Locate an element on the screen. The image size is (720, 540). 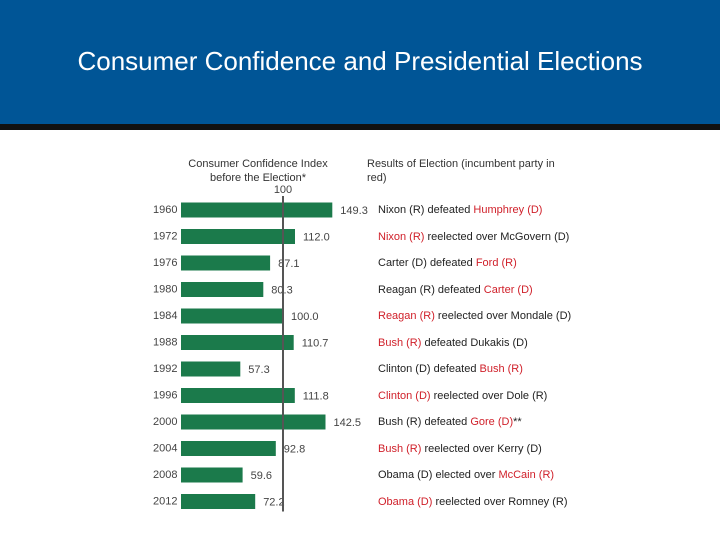
result-text: Reagan (R) defeated is located at coordinates (431, 289).